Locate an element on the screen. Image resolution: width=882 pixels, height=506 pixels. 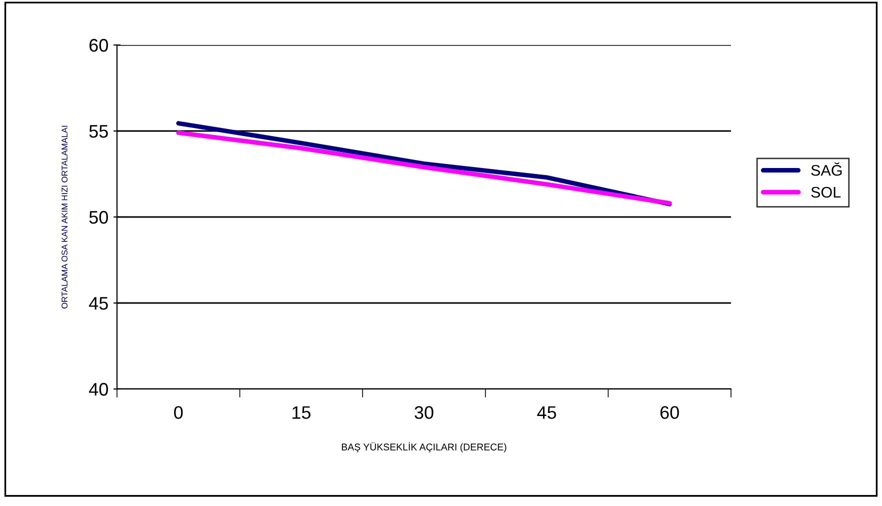
y-tick-label: 45 is located at coordinates (98, 303).